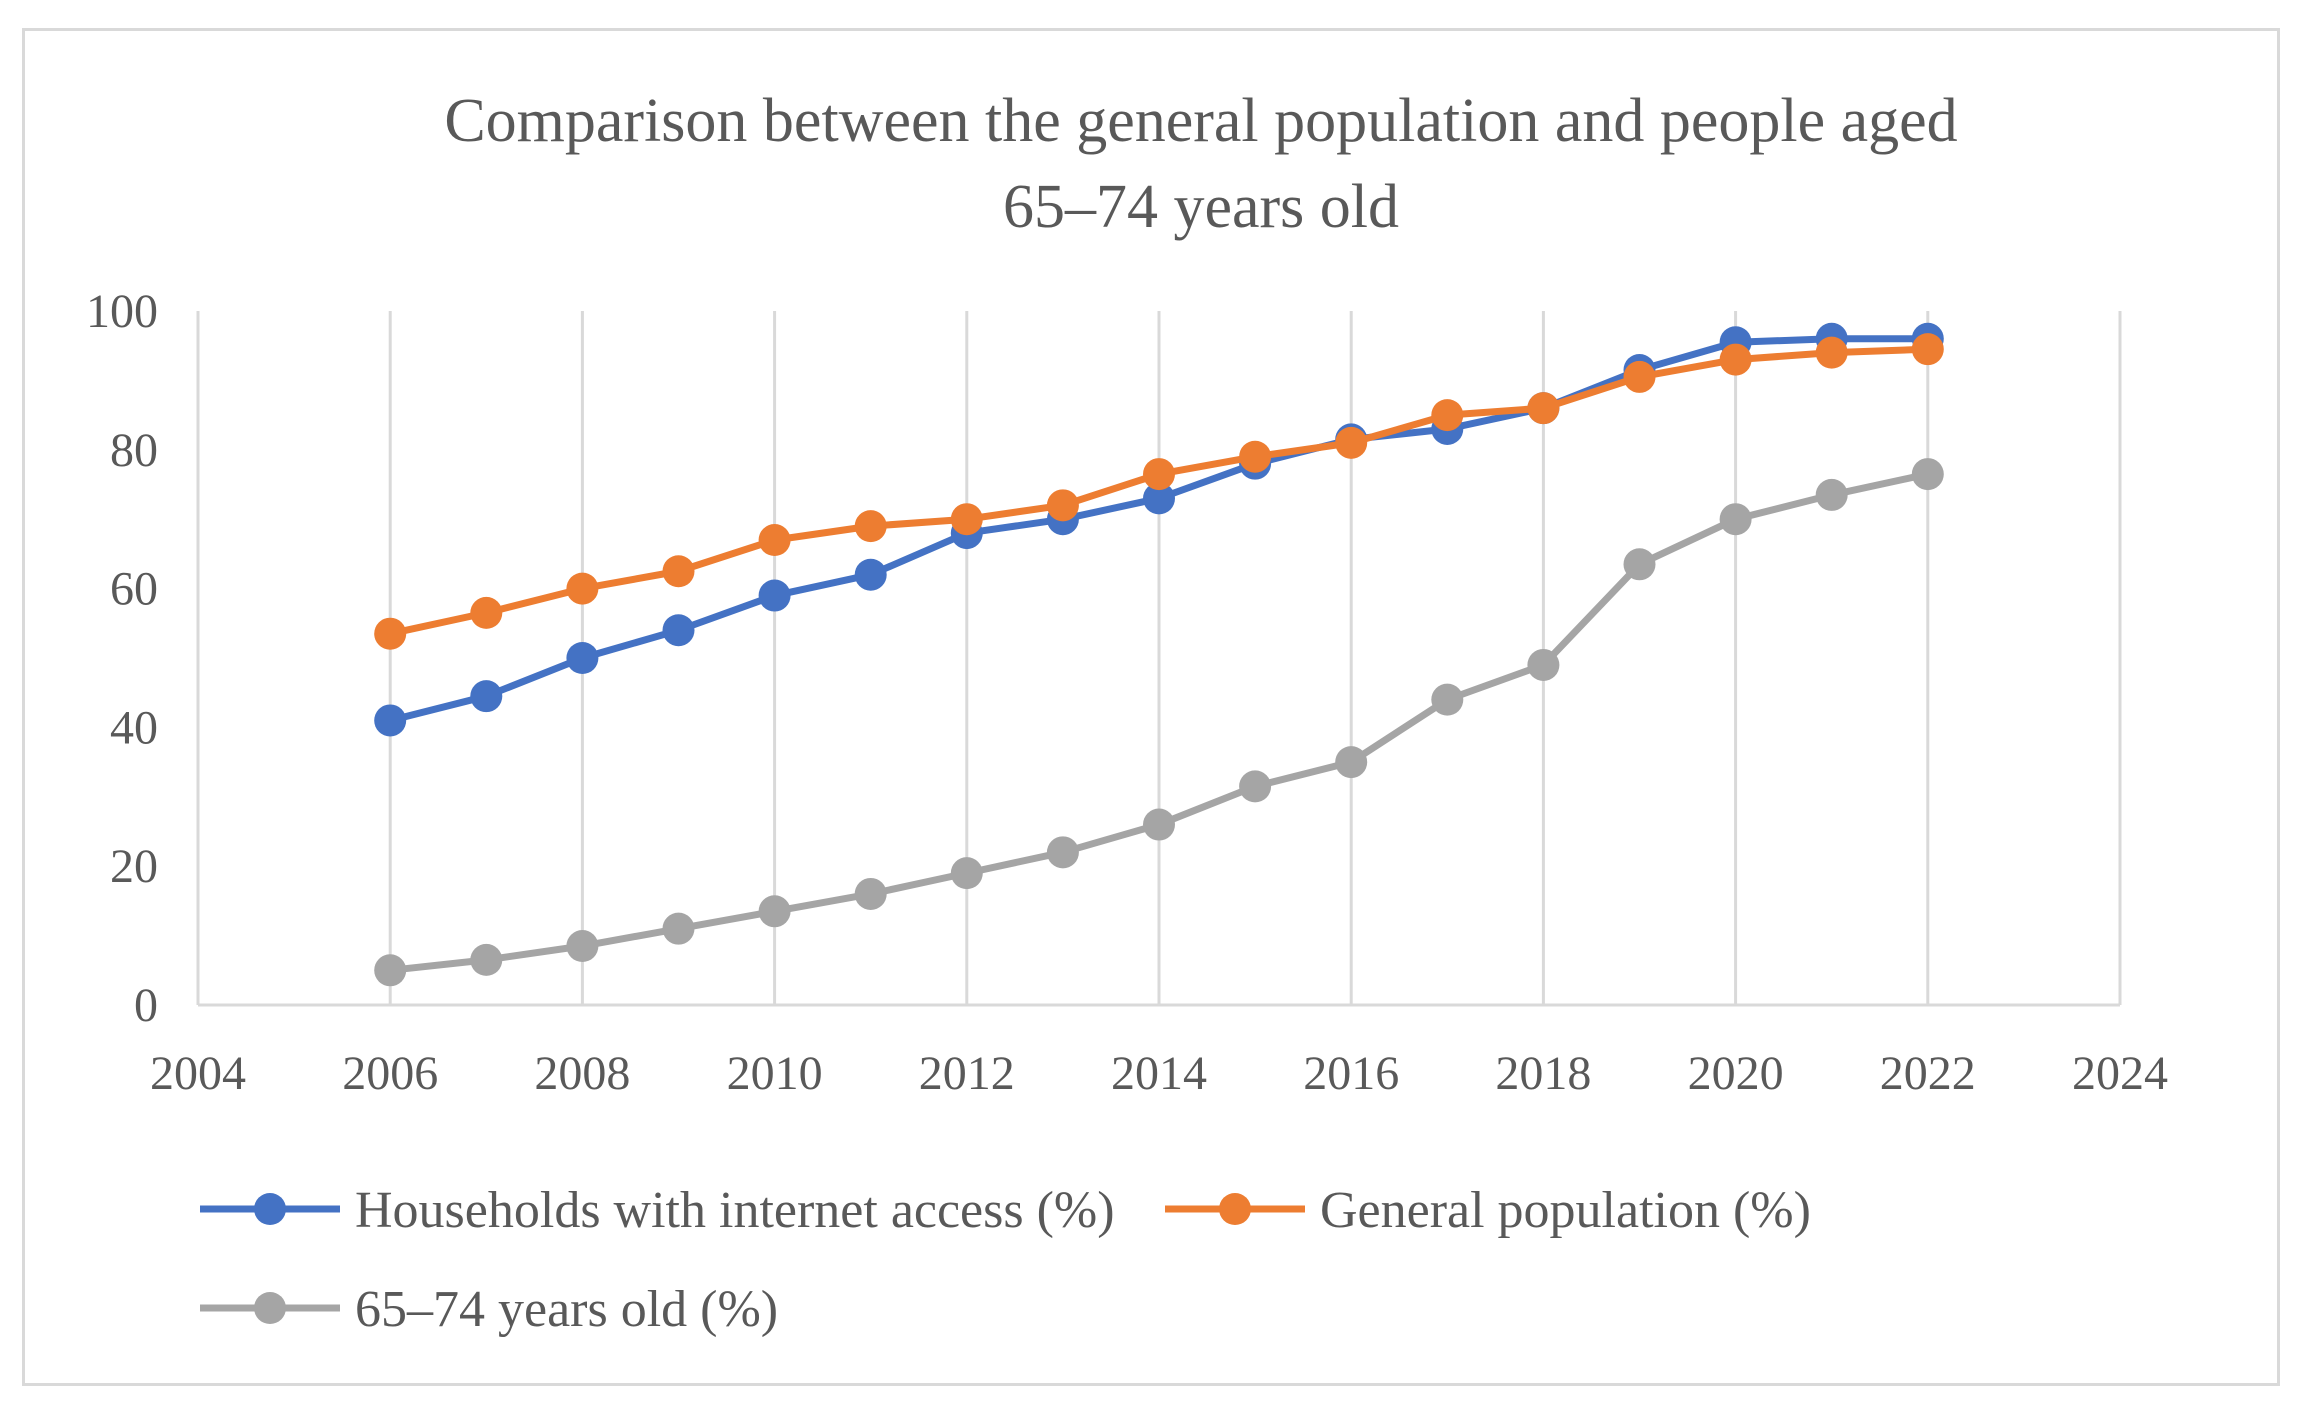  Describe the element at coordinates (390, 633) in the screenshot. I see `series-2-point-2006` at that location.